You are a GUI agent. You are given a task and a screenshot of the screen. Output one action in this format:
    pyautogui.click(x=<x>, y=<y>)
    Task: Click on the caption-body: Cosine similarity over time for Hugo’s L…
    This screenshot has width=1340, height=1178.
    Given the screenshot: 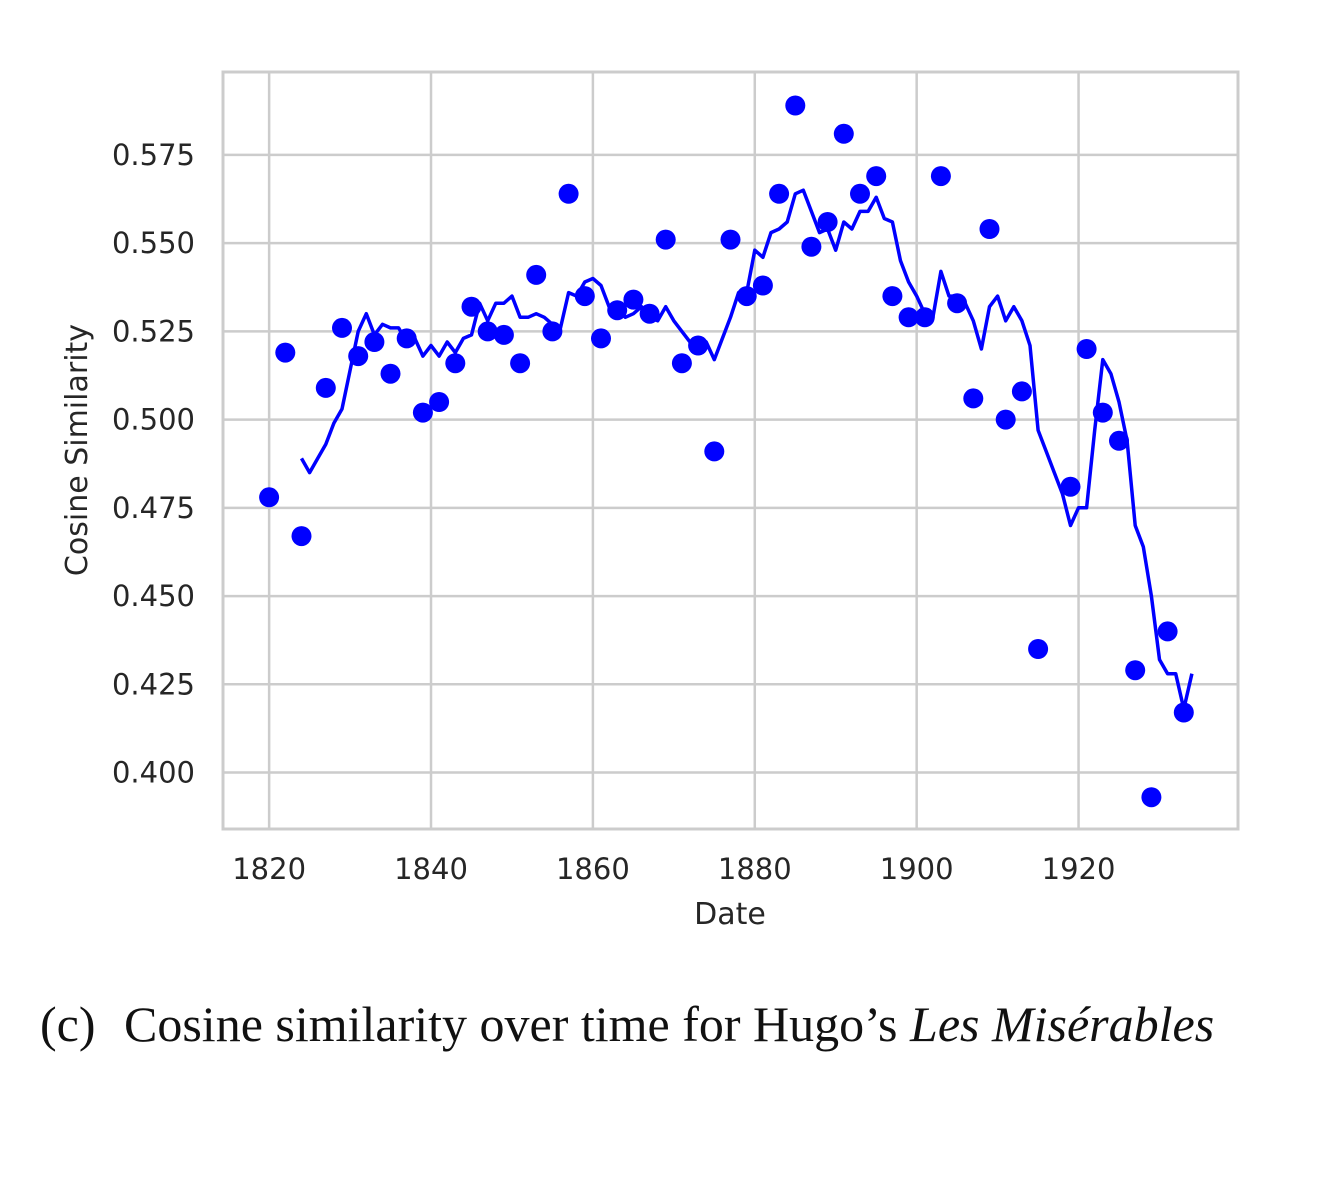 What is the action you would take?
    pyautogui.click(x=714, y=1024)
    